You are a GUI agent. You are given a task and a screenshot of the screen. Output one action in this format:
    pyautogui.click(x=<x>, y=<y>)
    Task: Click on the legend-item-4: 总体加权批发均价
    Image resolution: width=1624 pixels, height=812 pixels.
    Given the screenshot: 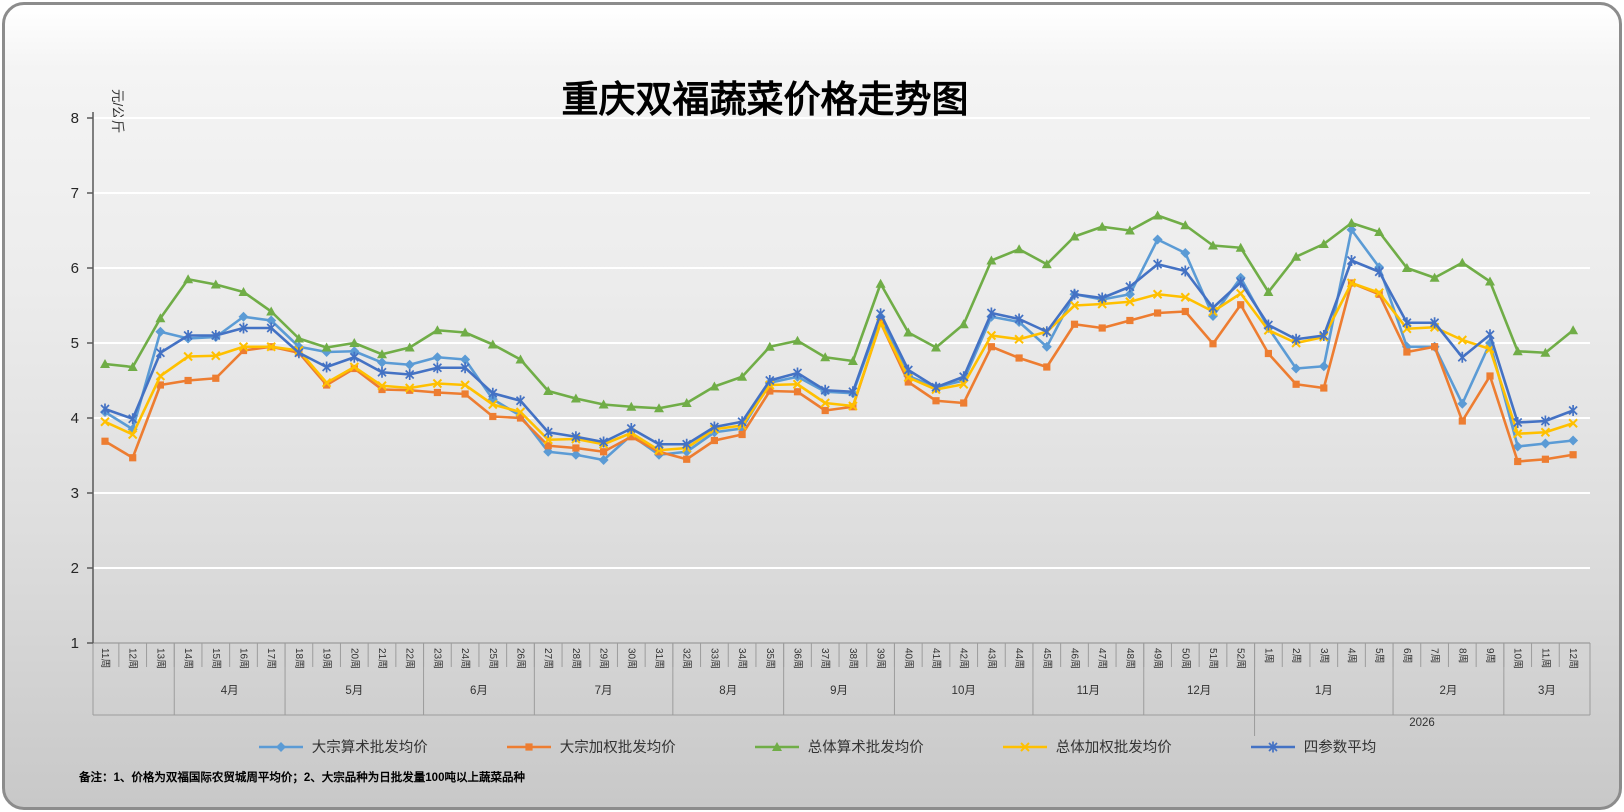 What is the action you would take?
    pyautogui.click(x=1087, y=746)
    